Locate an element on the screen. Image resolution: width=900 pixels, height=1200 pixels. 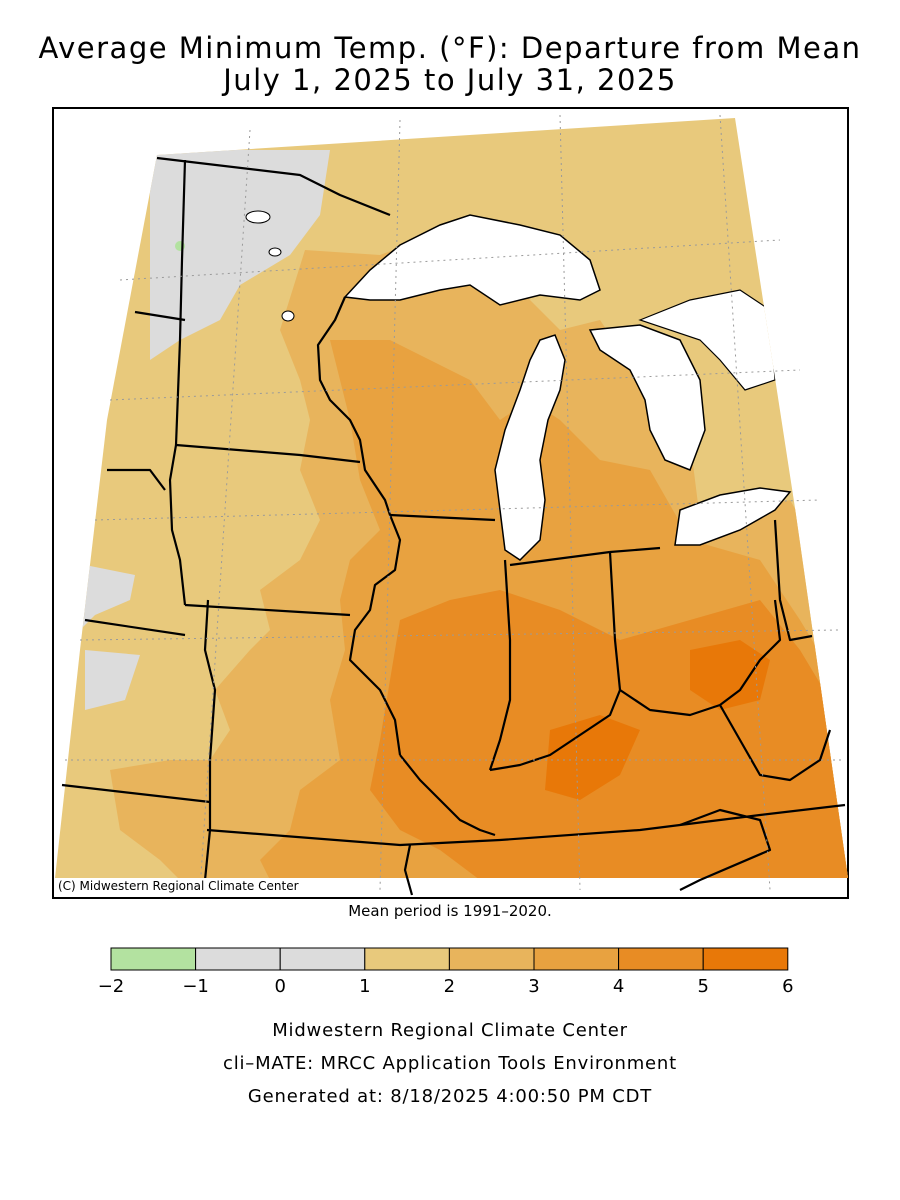
legend-tick-label: 2 is located at coordinates (449, 986).